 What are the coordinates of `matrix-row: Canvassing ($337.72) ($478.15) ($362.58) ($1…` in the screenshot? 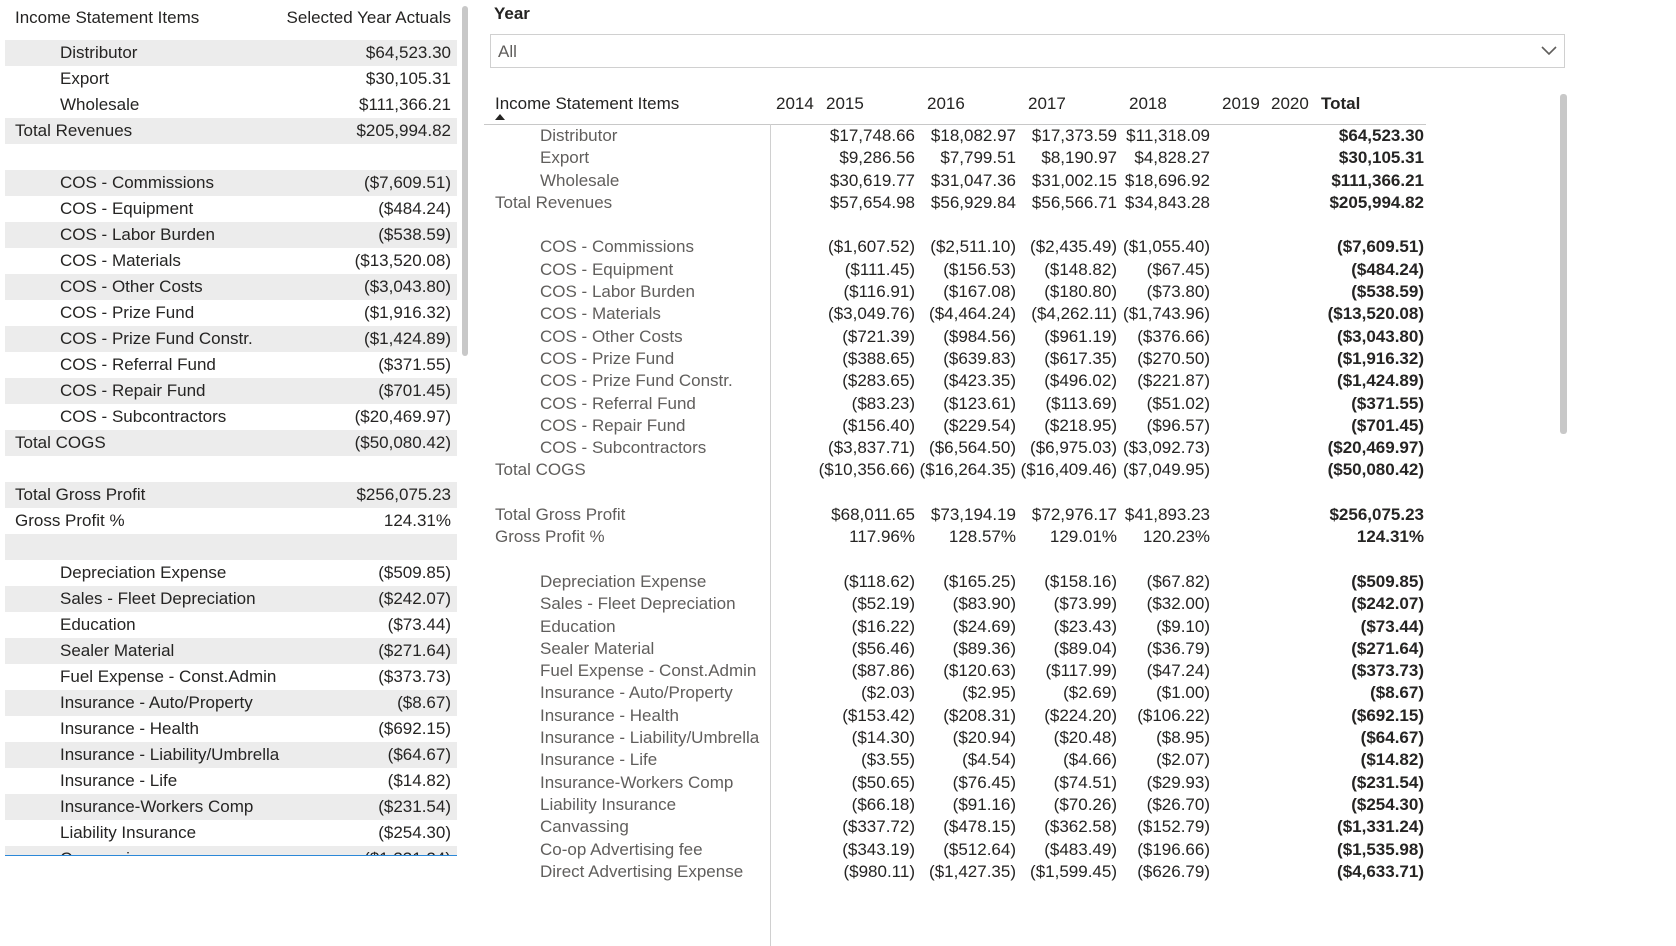 It's located at (955, 827).